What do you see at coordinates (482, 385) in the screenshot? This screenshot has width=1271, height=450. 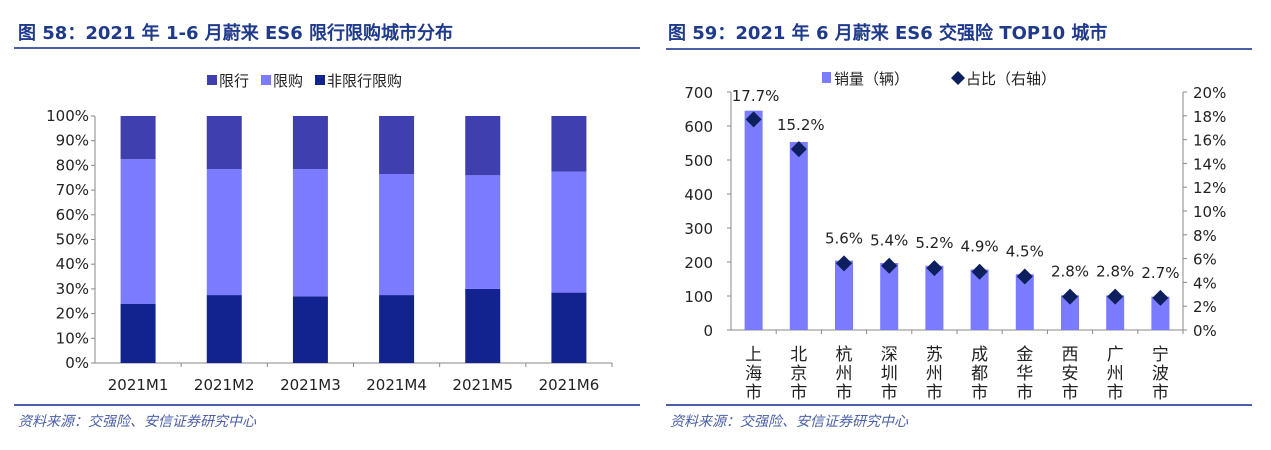 I see `x-tick-label: 2021M5` at bounding box center [482, 385].